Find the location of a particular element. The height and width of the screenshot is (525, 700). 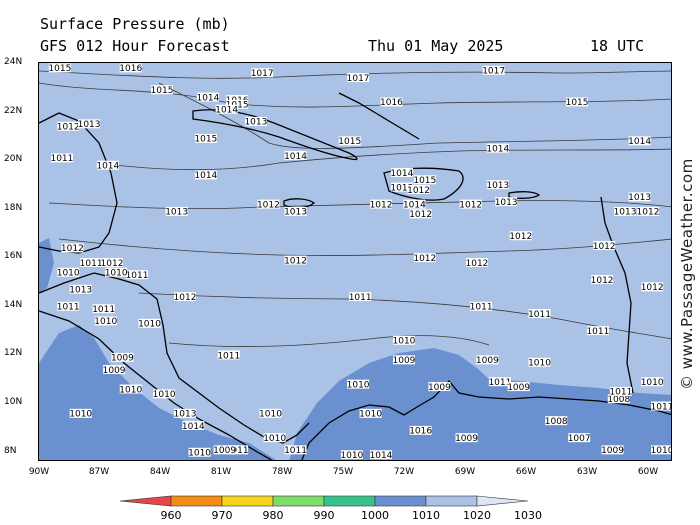

forecast-label: GFS 012 Hour Forecast is located at coordinates (135, 46).